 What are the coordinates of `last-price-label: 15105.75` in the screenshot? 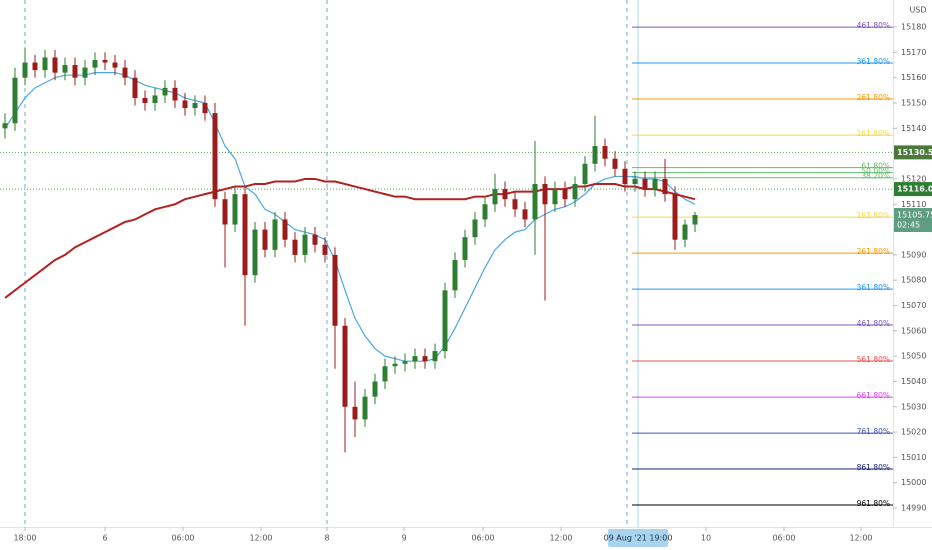 It's located at (914, 215).